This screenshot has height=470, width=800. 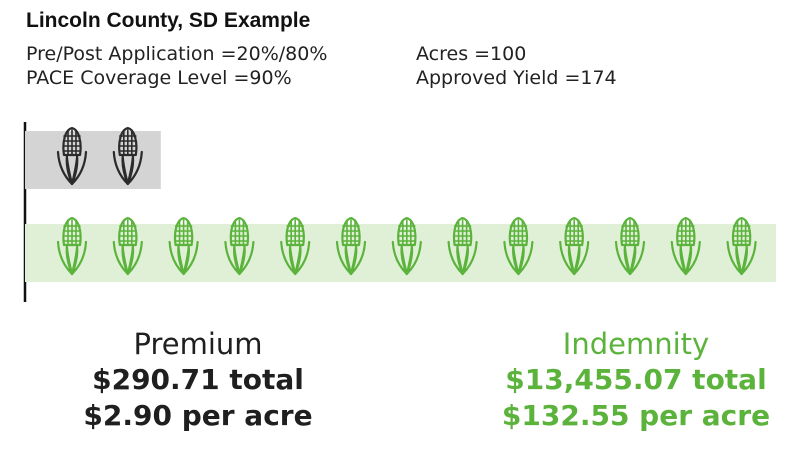 I want to click on pre-post-application: Pre/Post Application =20%/80%, so click(x=177, y=54).